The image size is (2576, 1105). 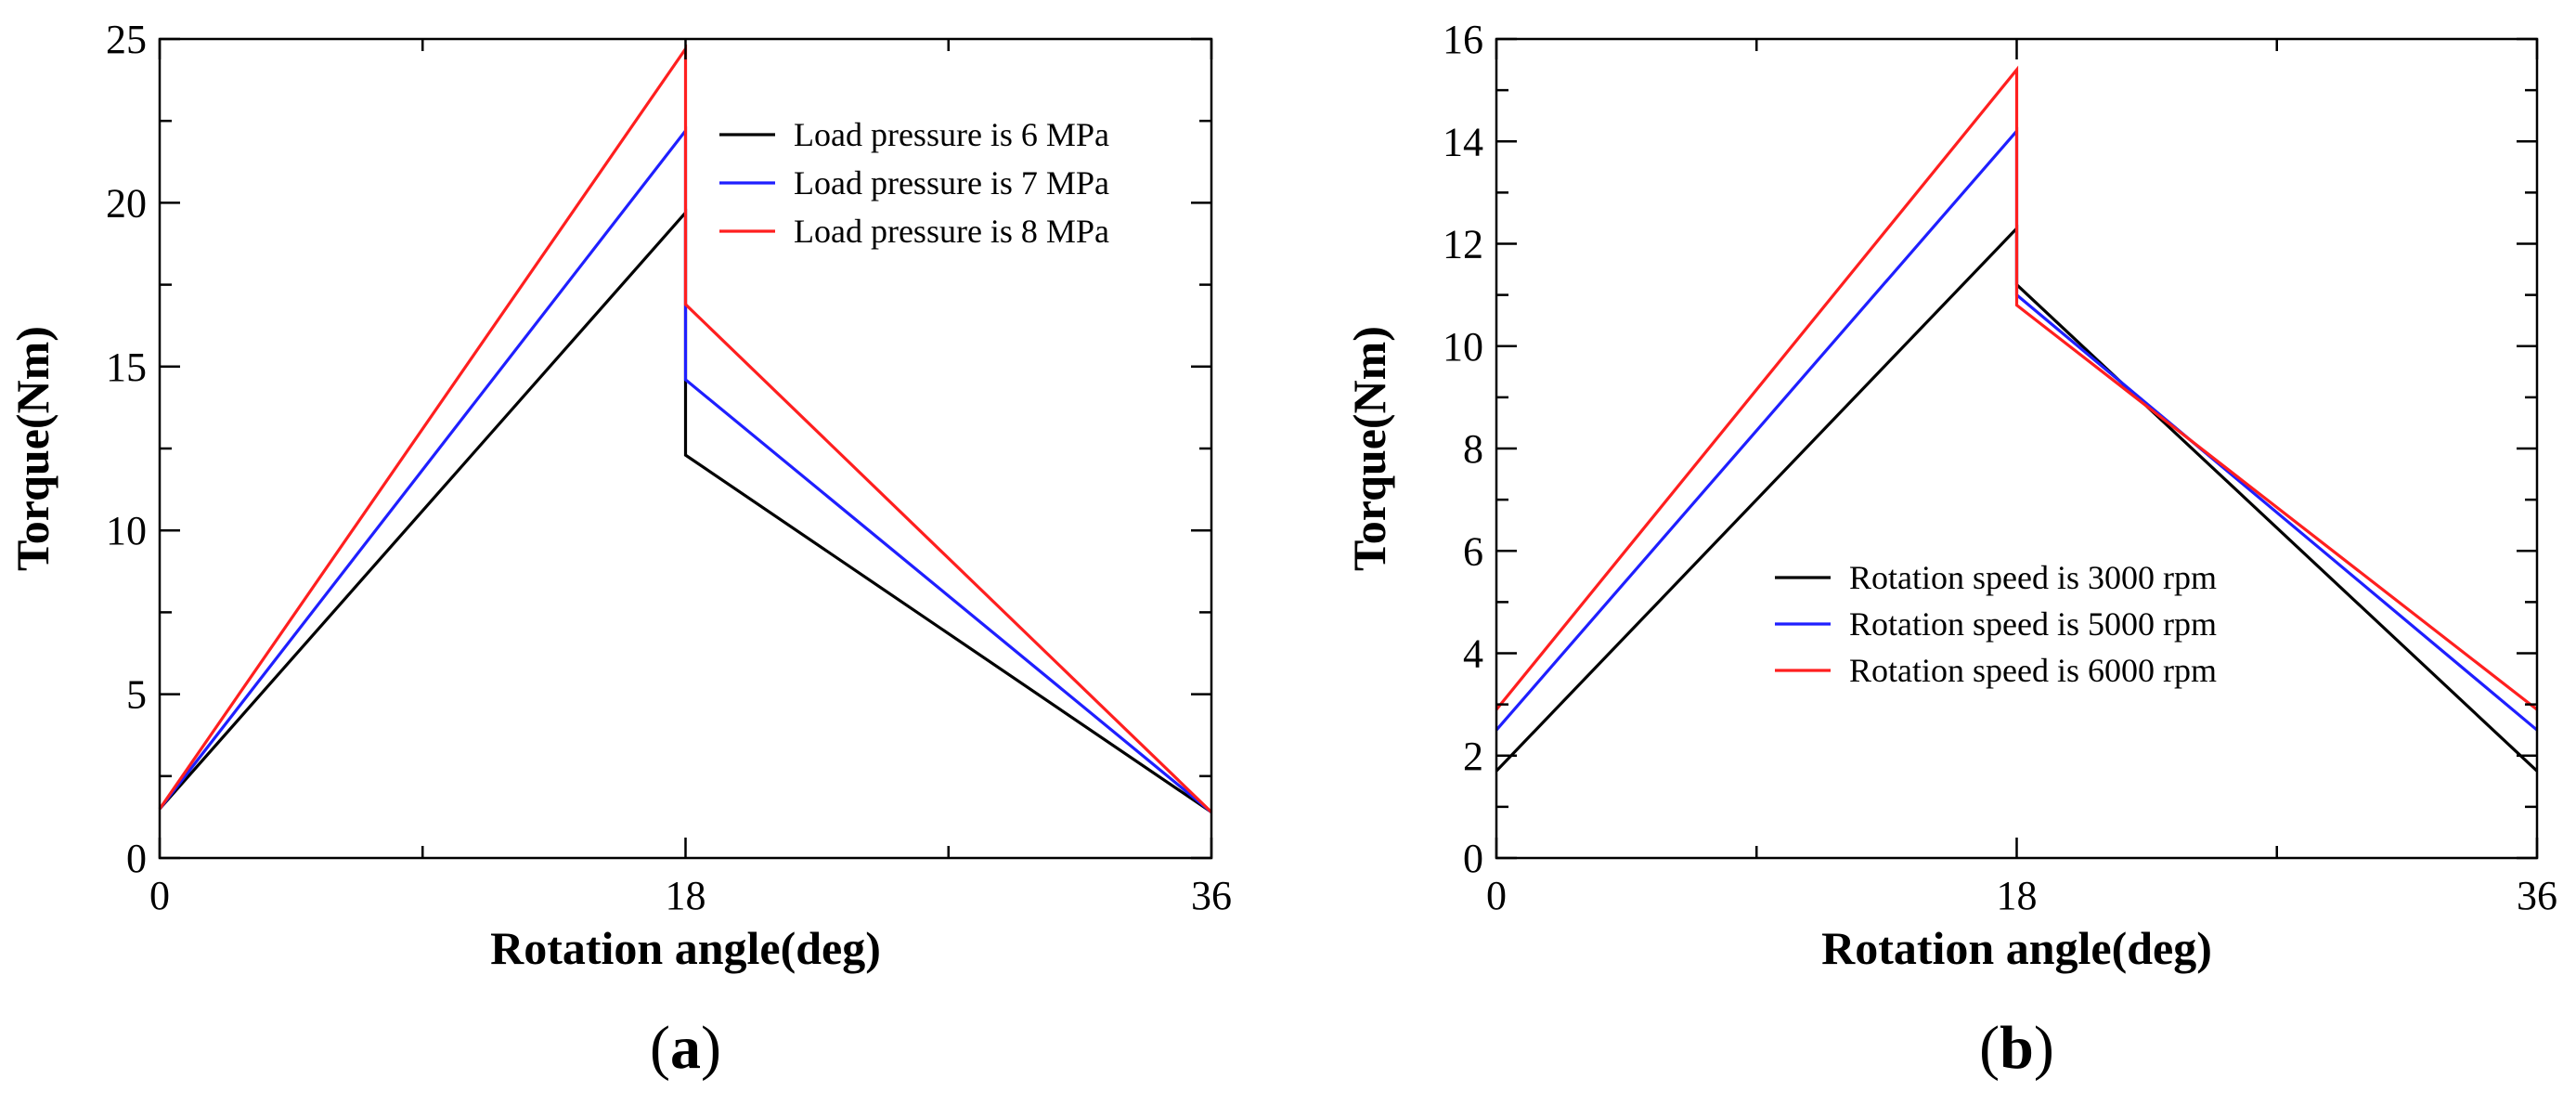 I want to click on y-tick-label: 8, so click(x=1473, y=449).